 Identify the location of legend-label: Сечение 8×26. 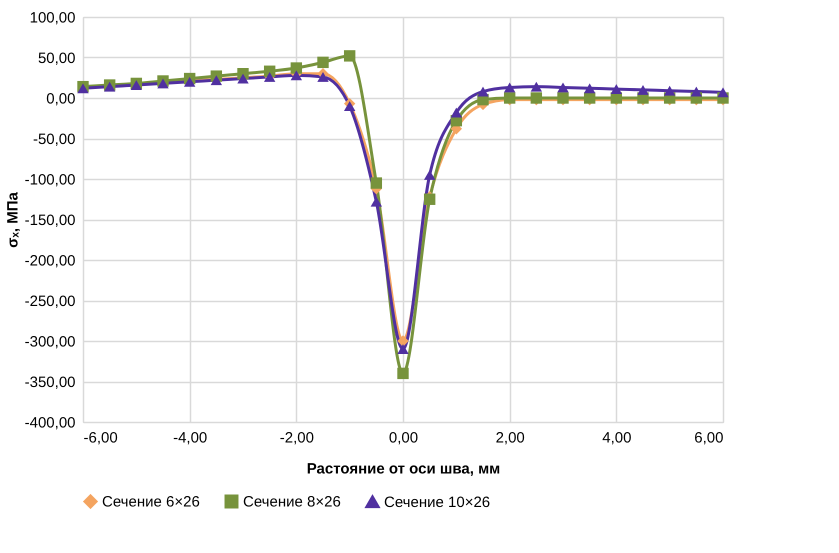
(292, 502).